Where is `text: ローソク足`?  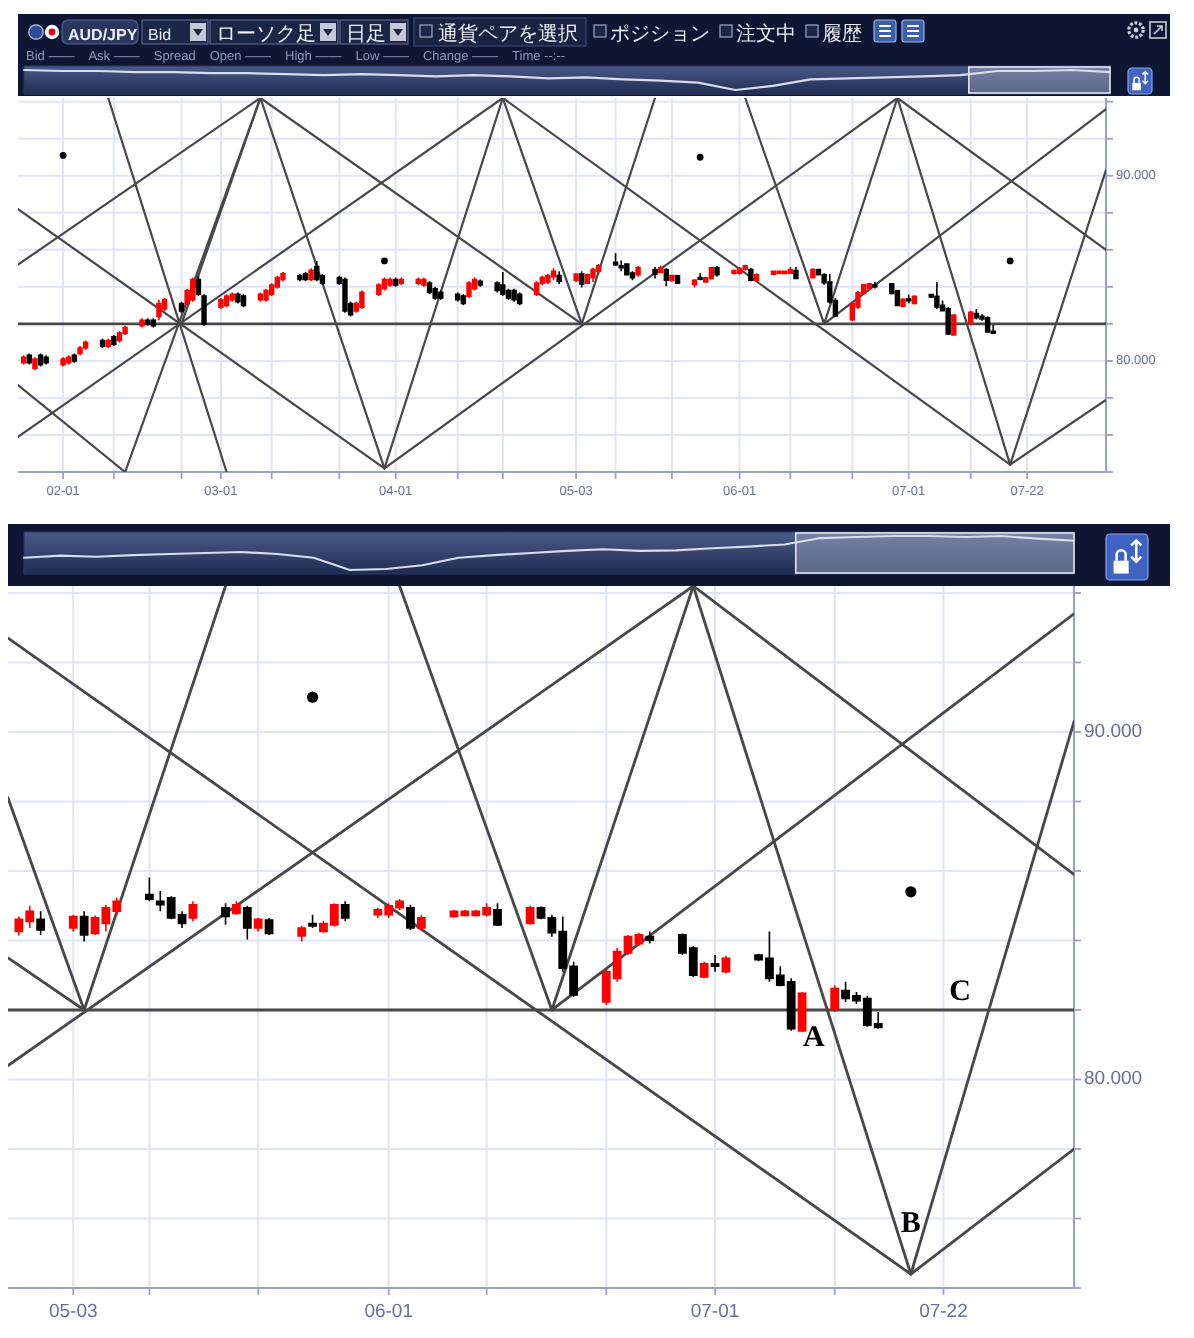 text: ローソク足 is located at coordinates (266, 35).